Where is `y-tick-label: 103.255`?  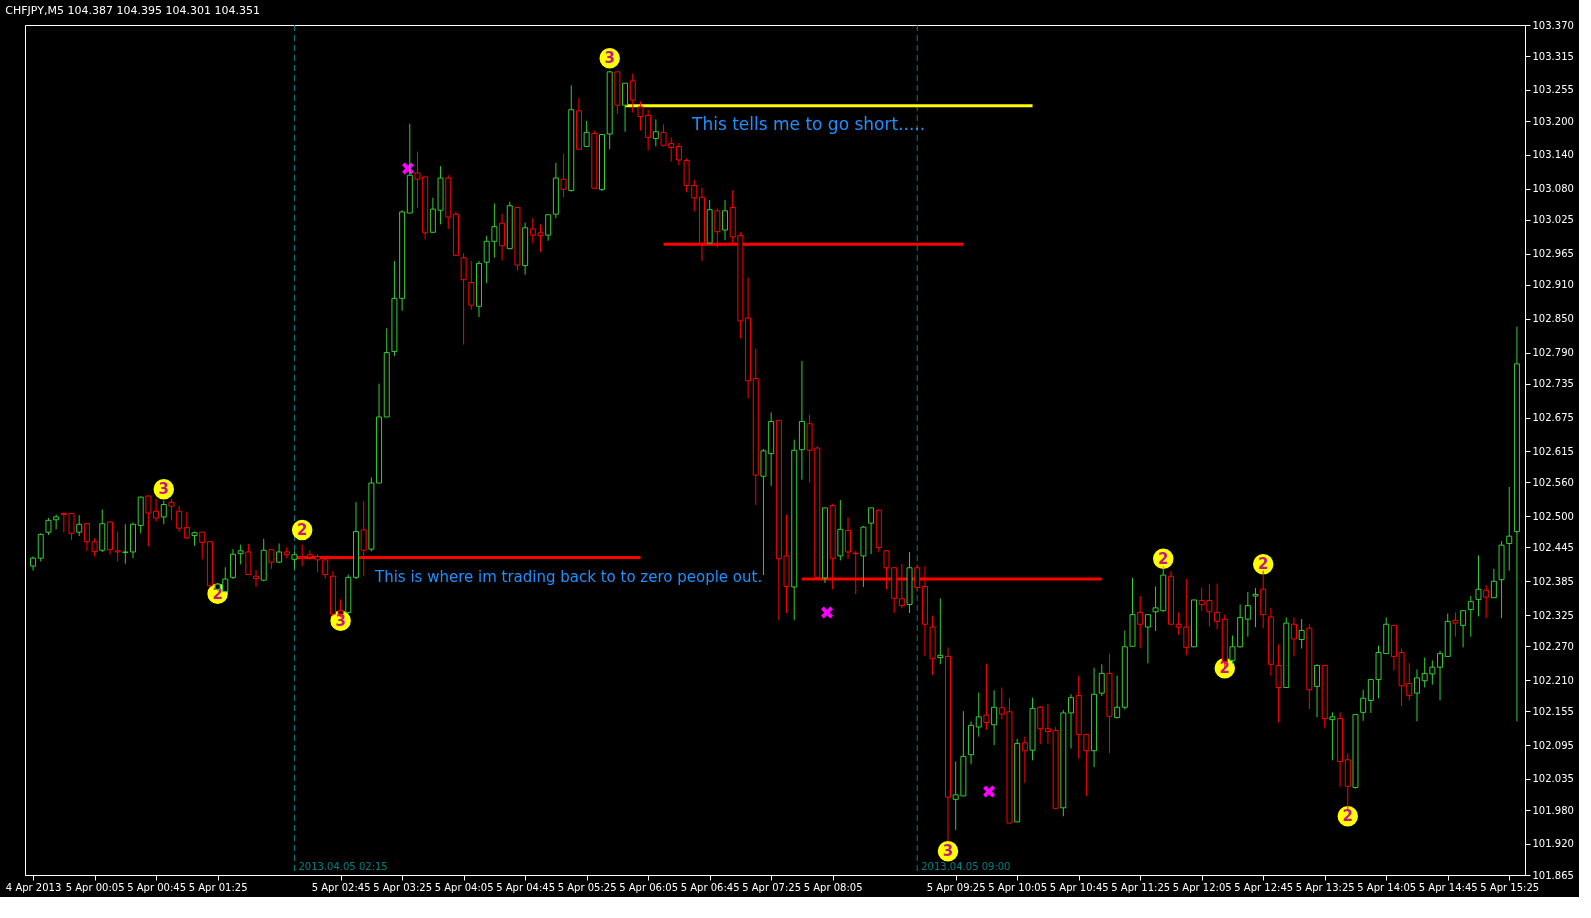
y-tick-label: 103.255 is located at coordinates (1553, 90).